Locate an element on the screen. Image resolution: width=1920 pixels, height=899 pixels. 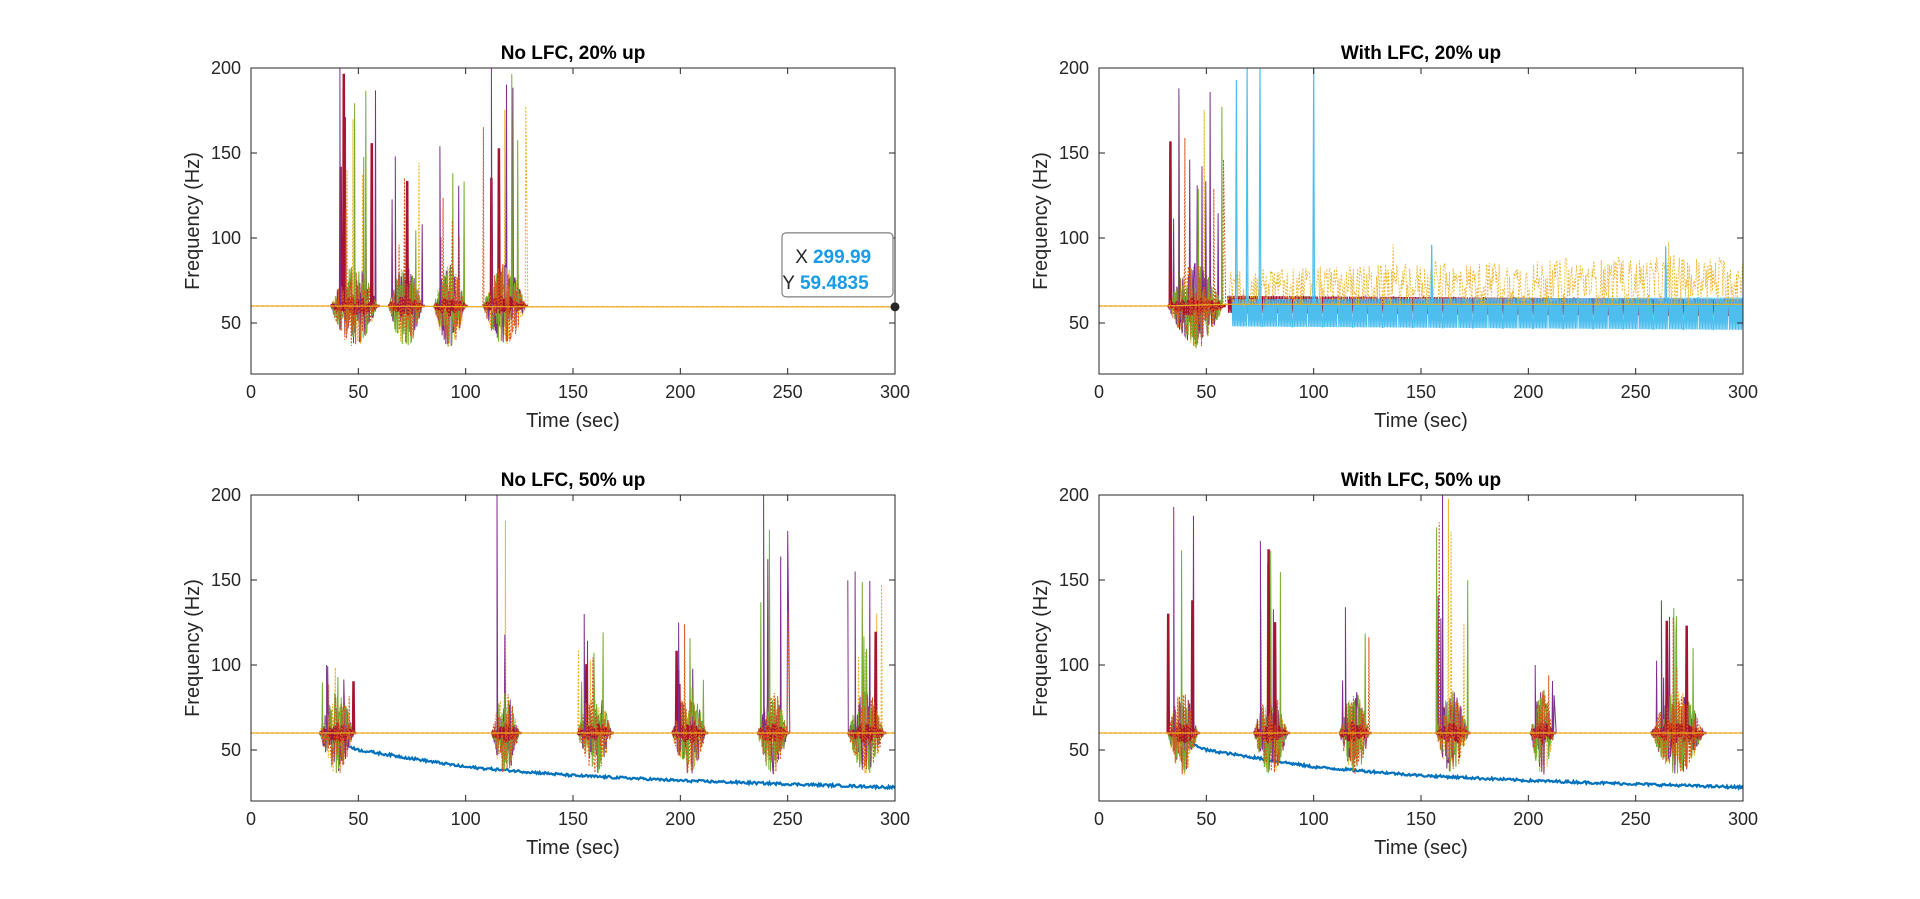
datatip: X 299.99 Y 59.4835 is located at coordinates (837, 265).